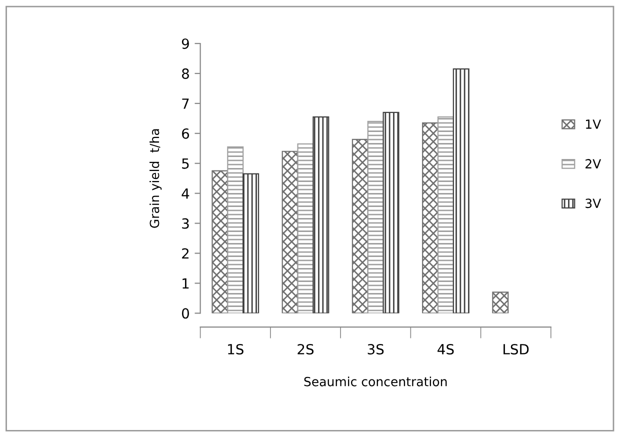  Describe the element at coordinates (185, 103) in the screenshot. I see `y-tick-label: 7` at that location.